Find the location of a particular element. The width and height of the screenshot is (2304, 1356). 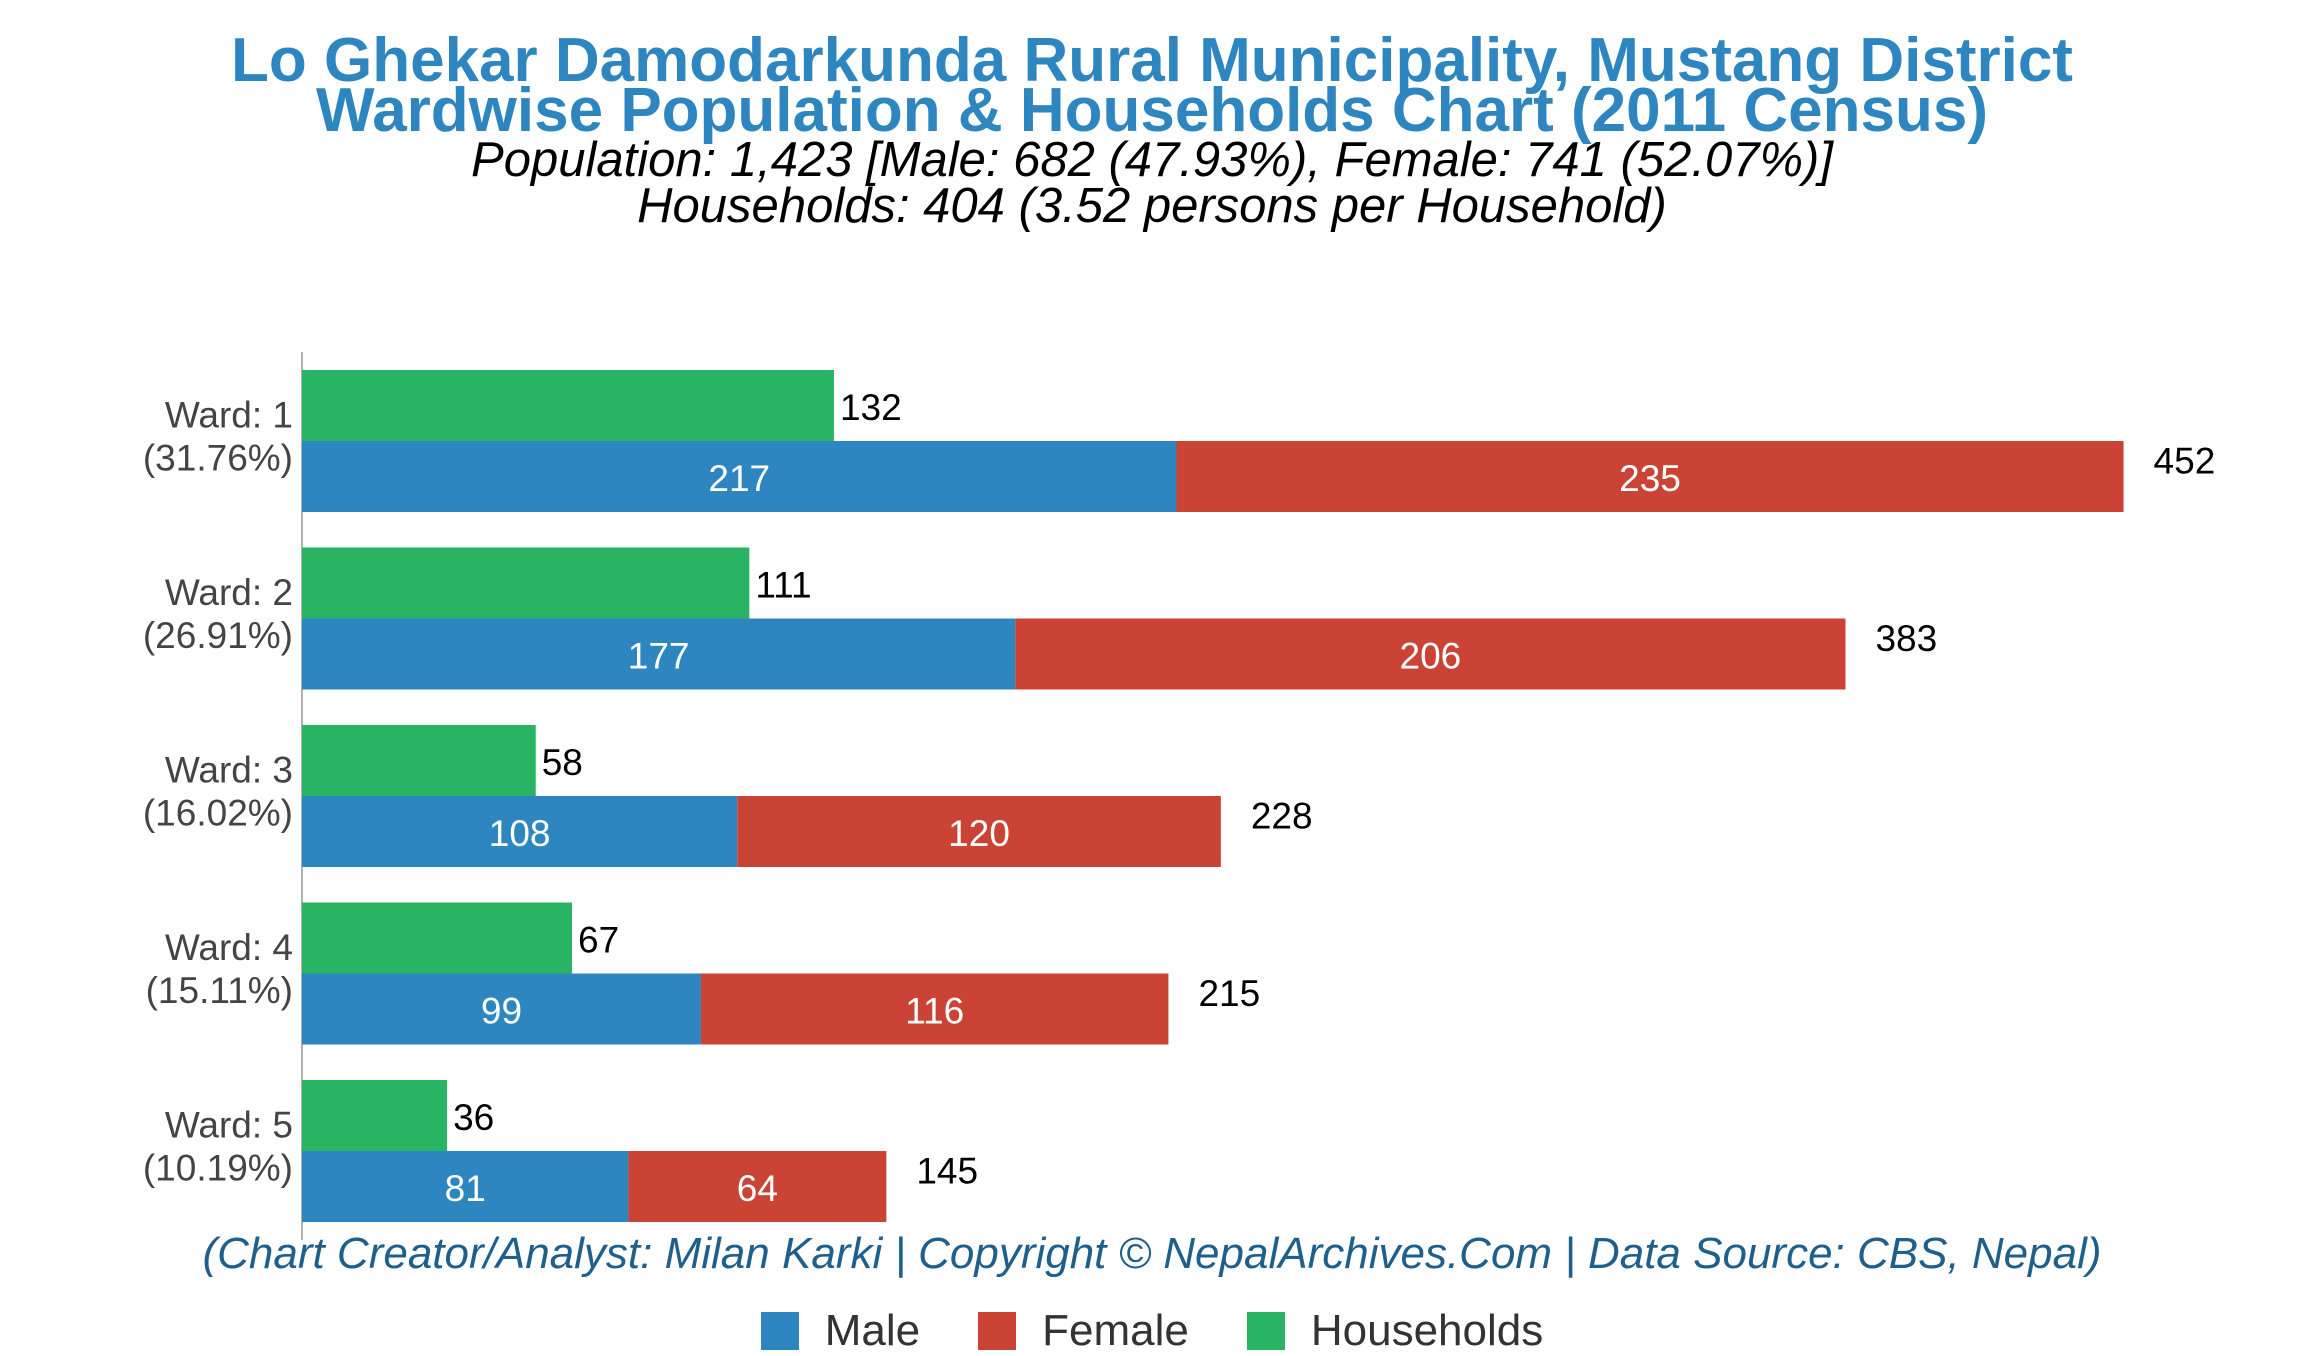

legend-item-households: Households is located at coordinates (1395, 1331).